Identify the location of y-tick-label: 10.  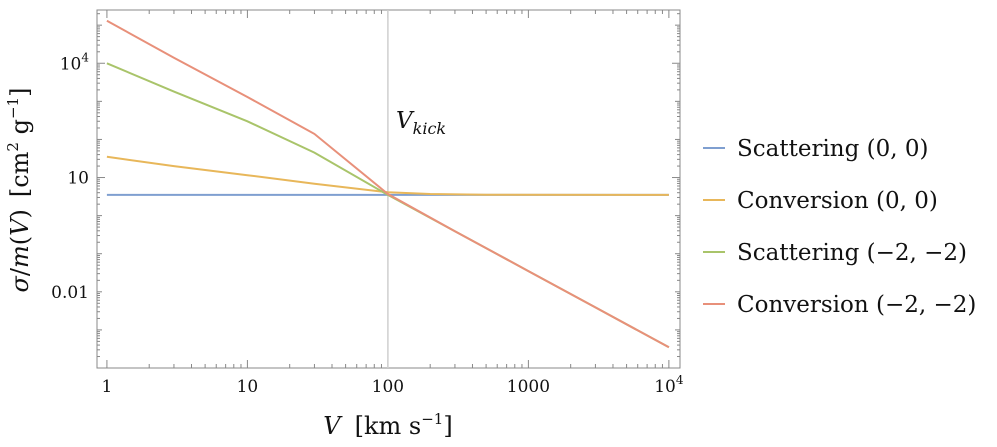
(78, 179).